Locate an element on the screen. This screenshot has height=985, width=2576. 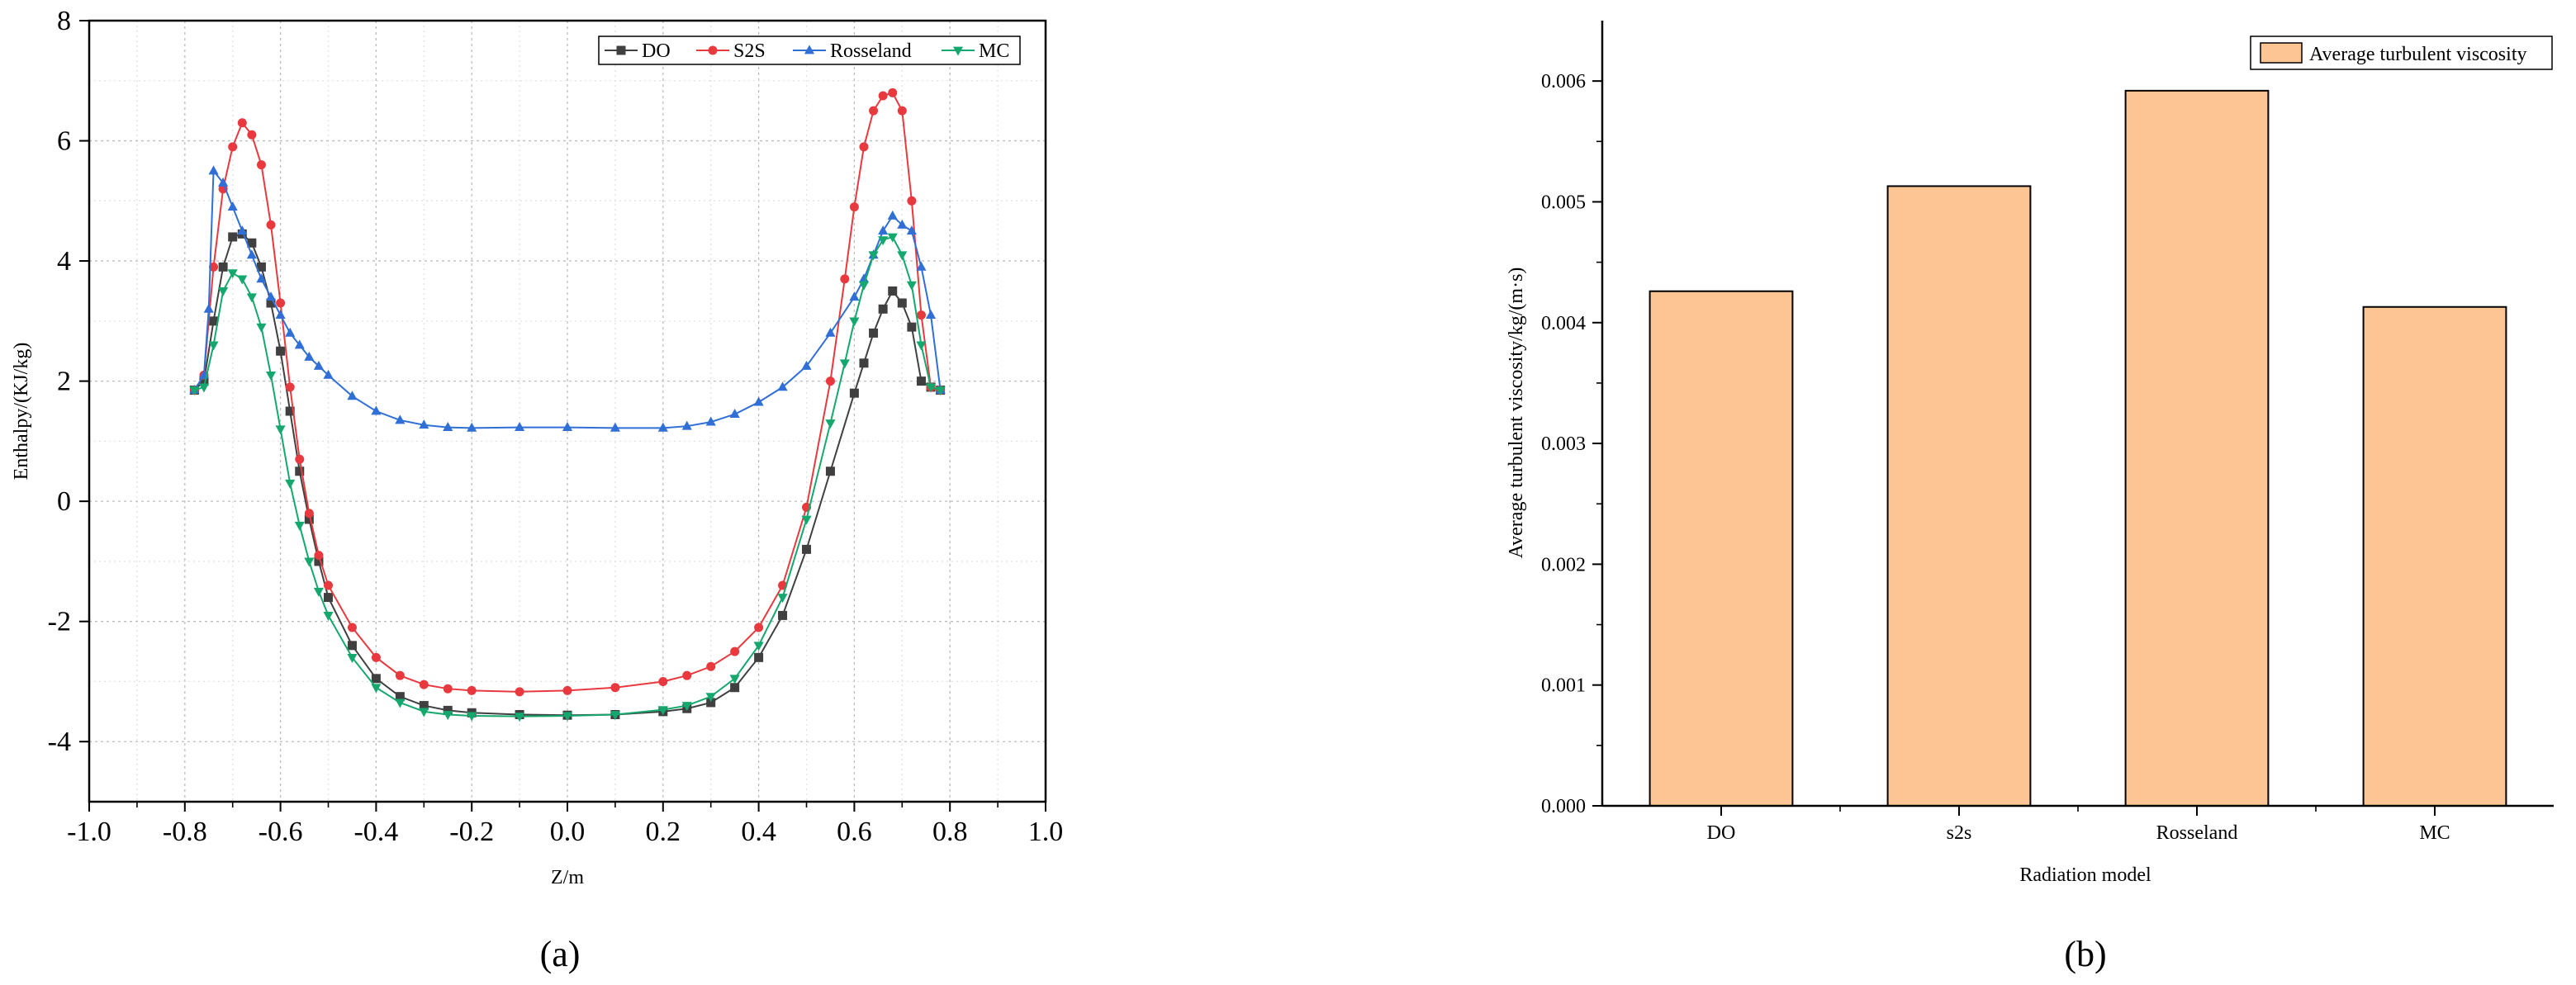
y-tick-label: 0.002 is located at coordinates (1563, 564).